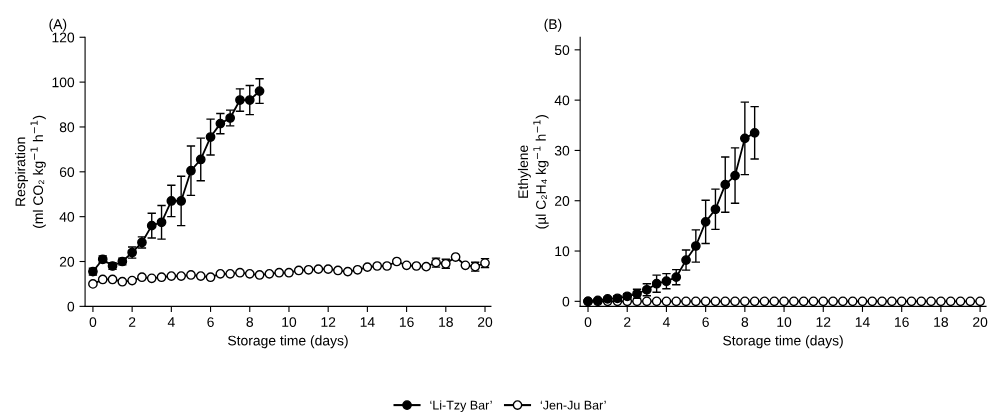  I want to click on y-tick-label: 60, so click(67, 172).